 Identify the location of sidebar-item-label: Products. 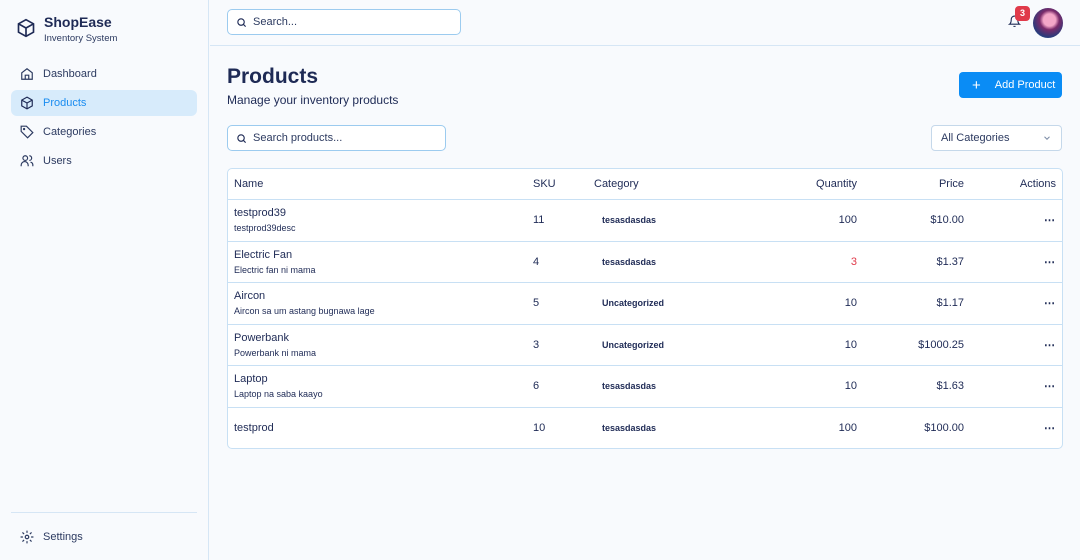
(65, 103).